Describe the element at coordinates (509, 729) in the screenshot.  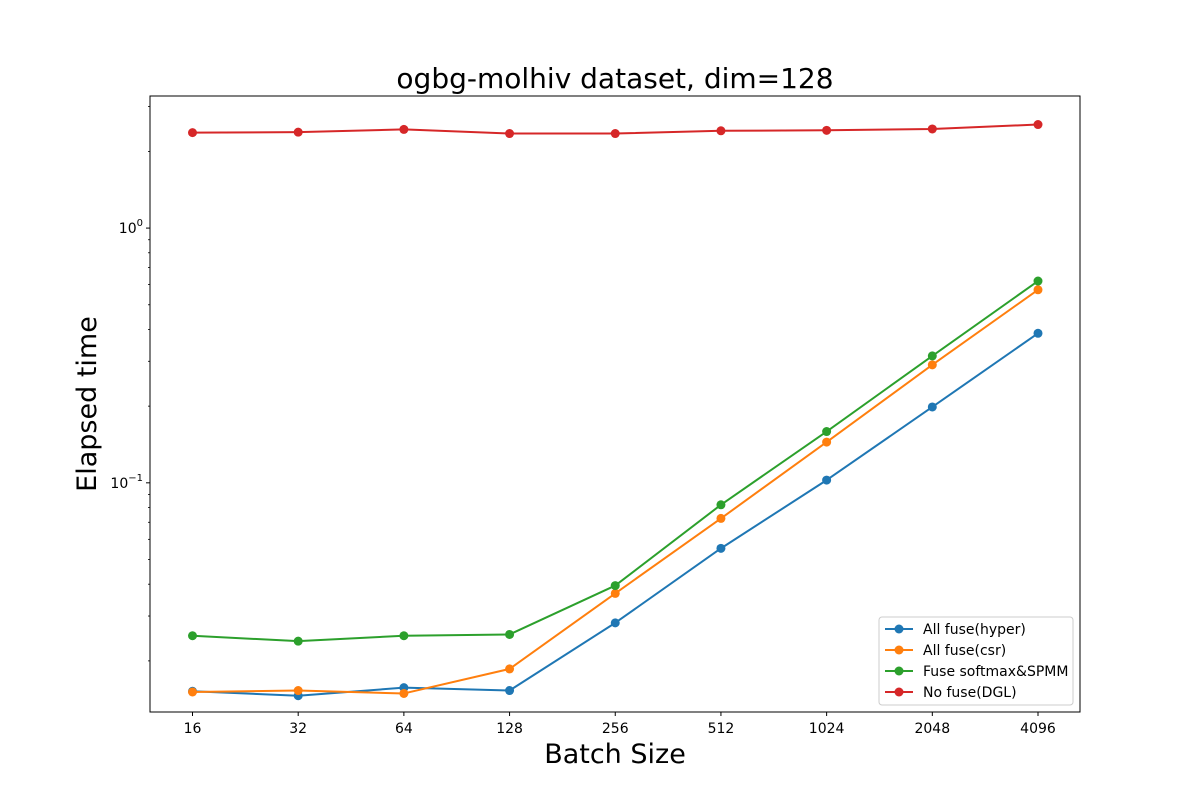
I see `x-tick-label: 128` at that location.